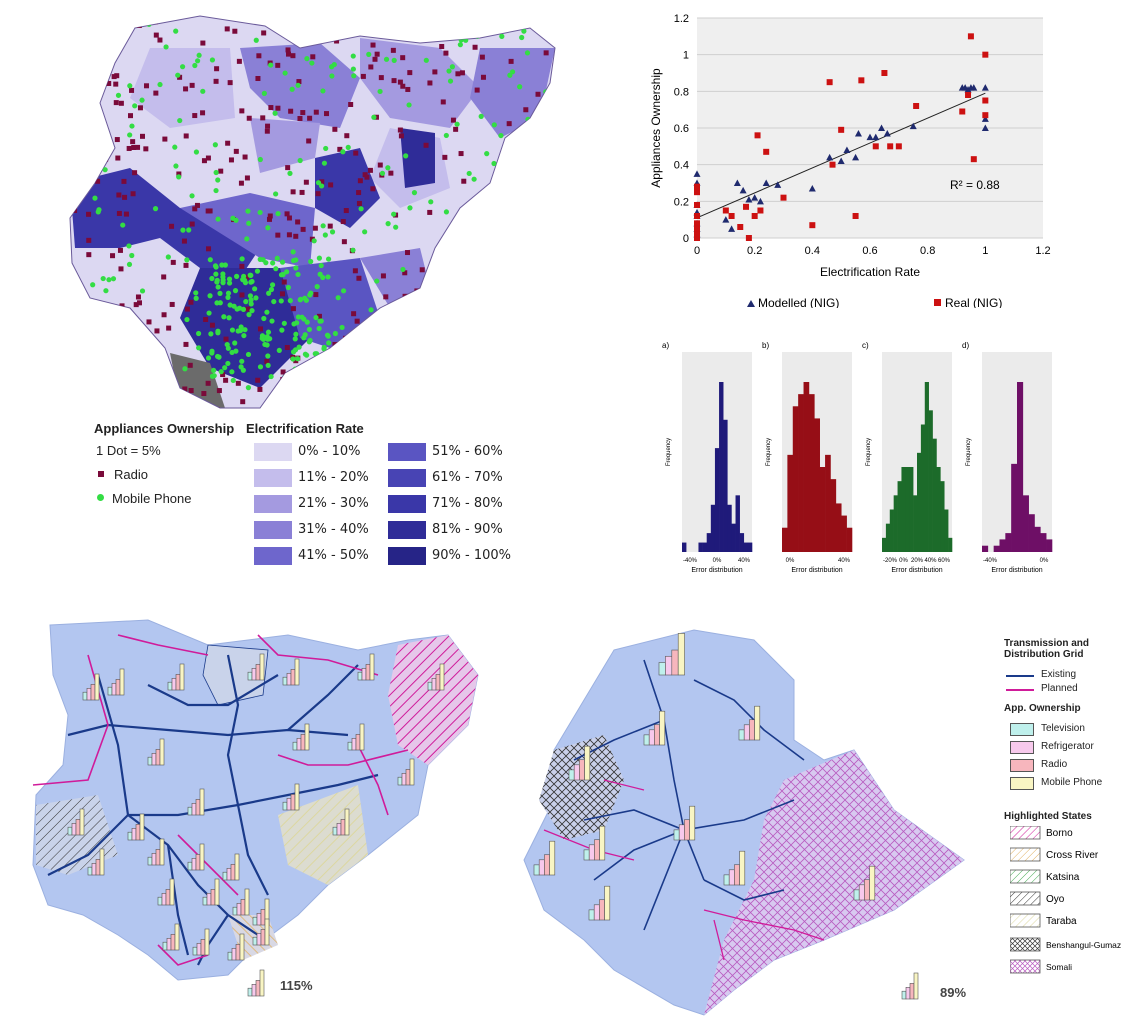 The image size is (1146, 1035). I want to click on histogram-xlabel: Error distribution, so click(916, 570).